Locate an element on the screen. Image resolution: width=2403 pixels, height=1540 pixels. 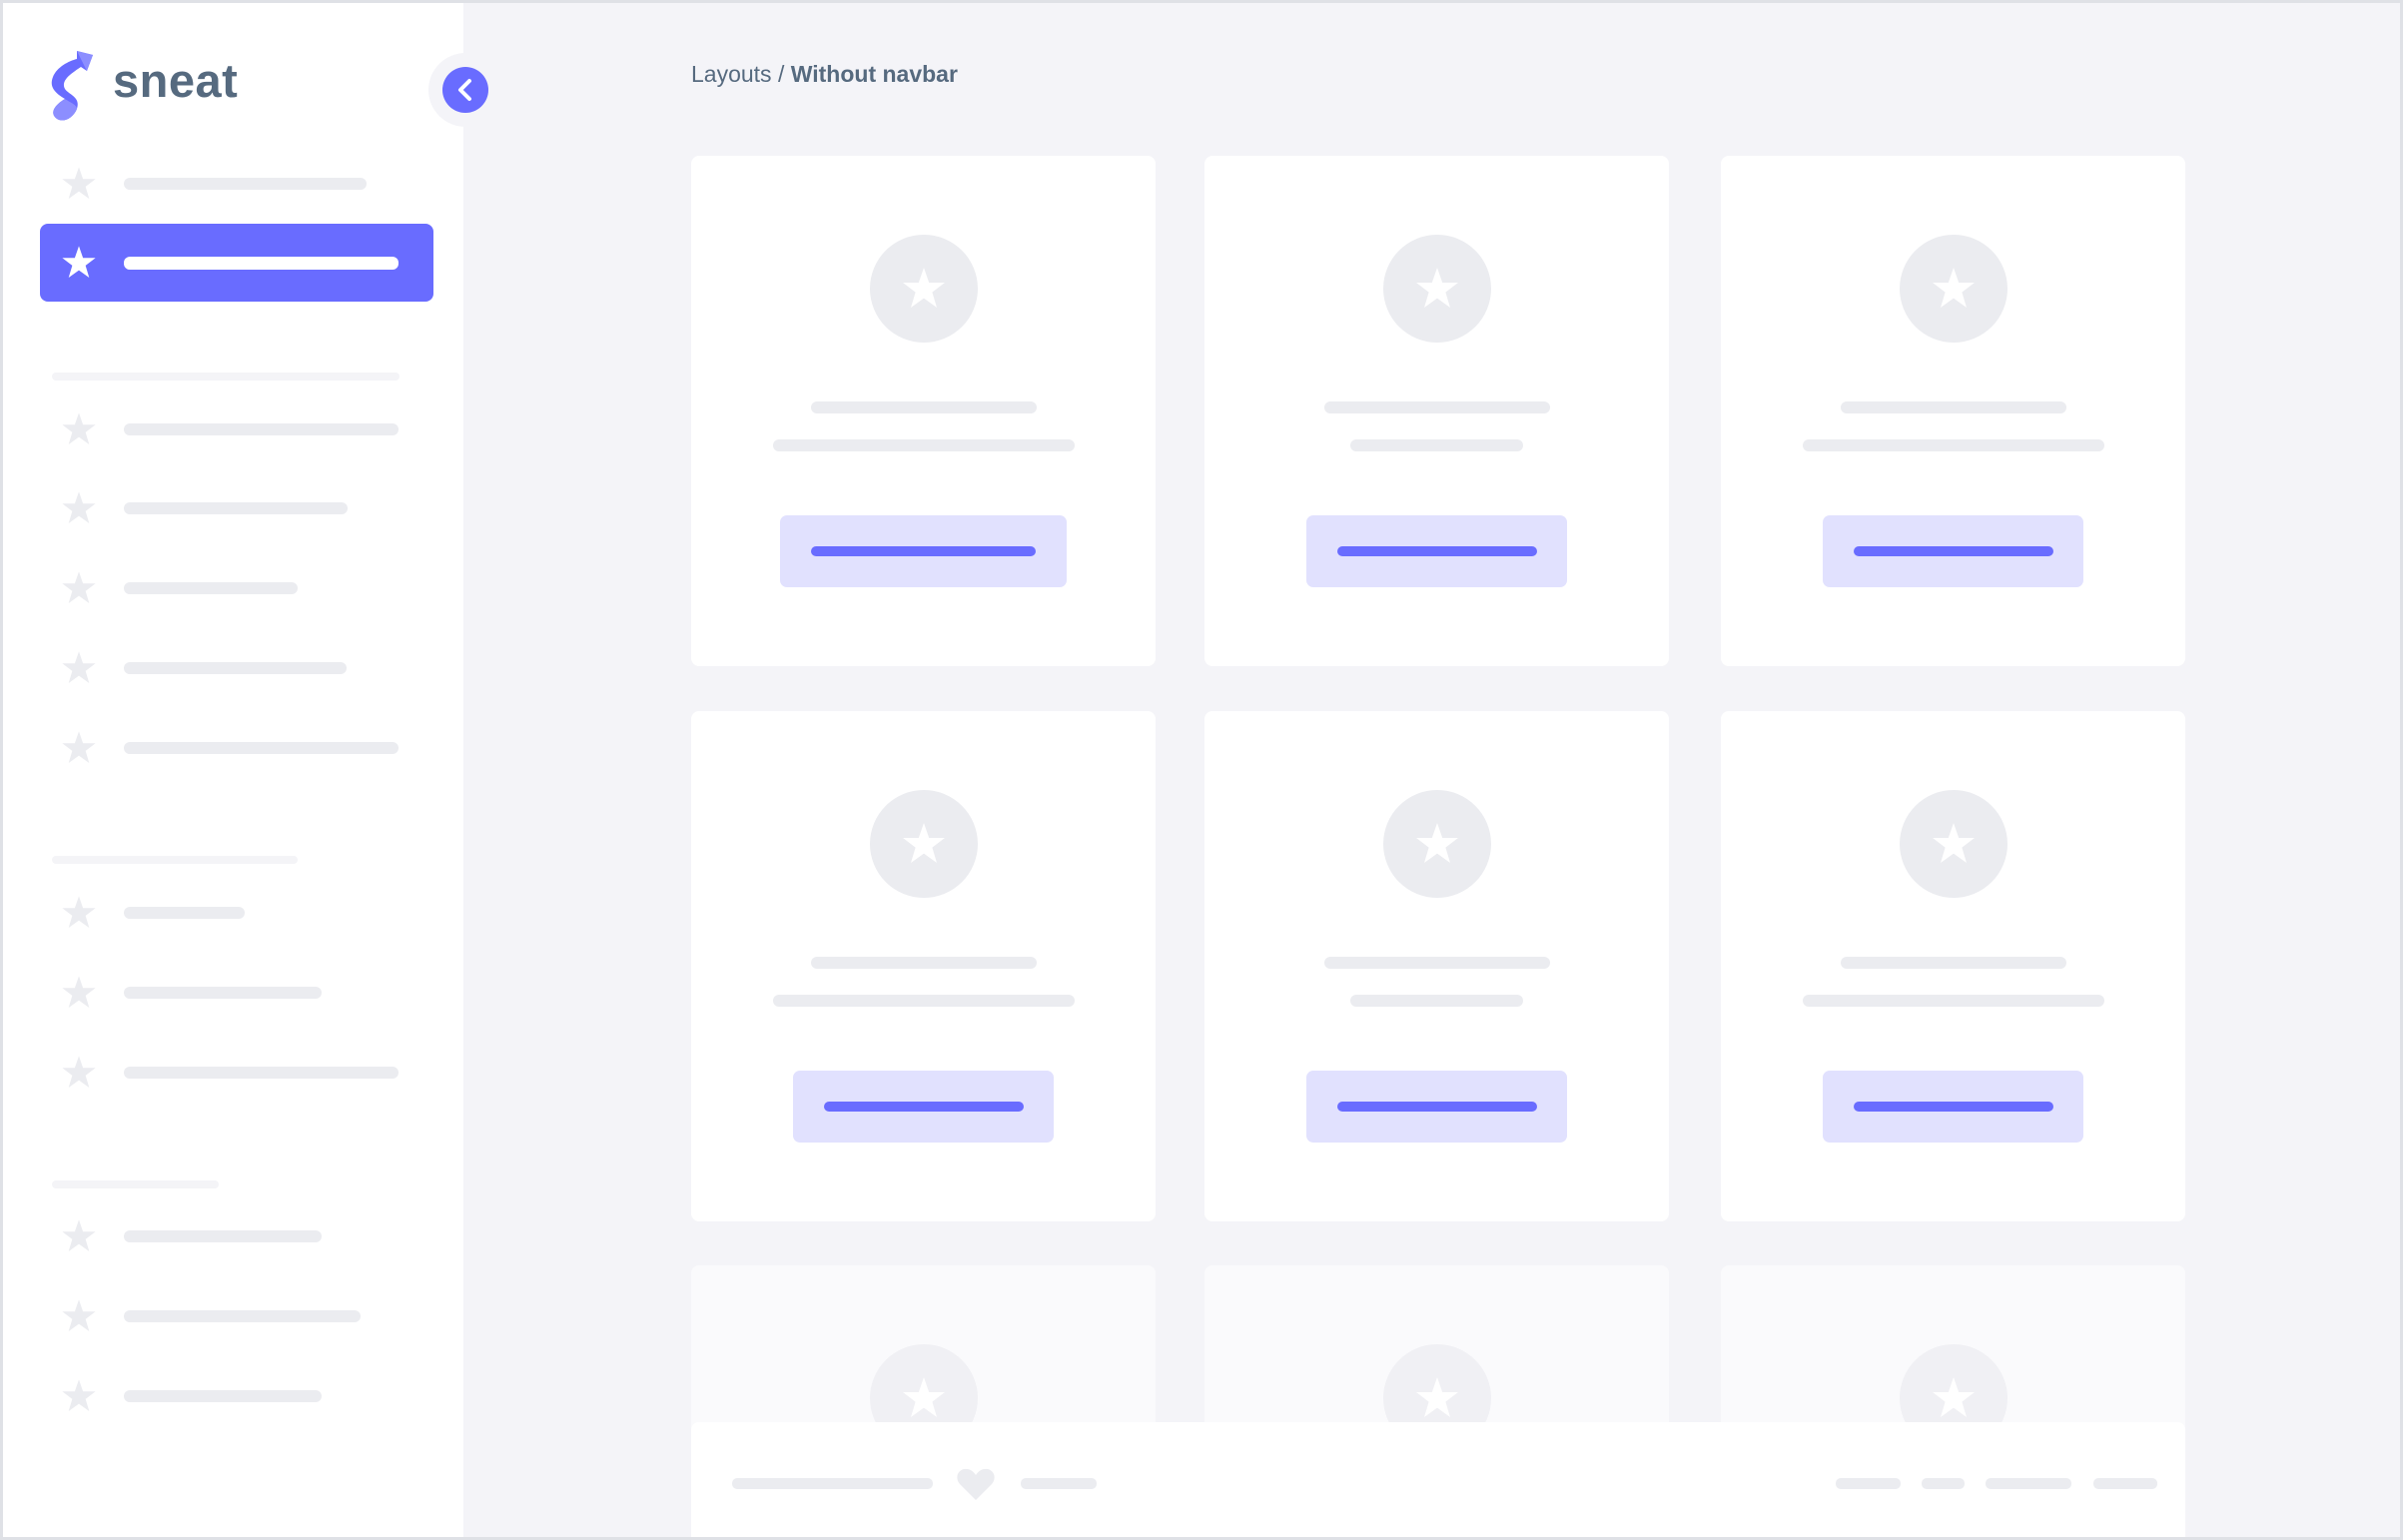
heart-icon is located at coordinates (976, 1484).